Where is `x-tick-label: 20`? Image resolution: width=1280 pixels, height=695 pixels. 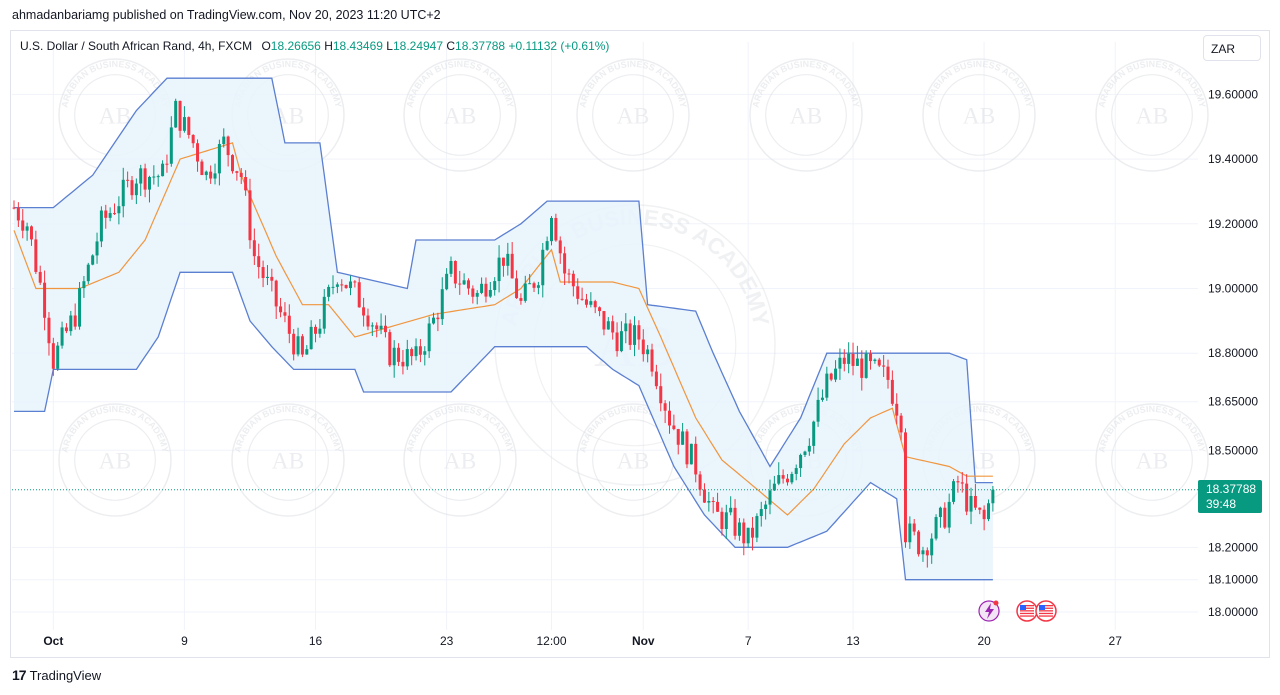
x-tick-label: 20 is located at coordinates (984, 641).